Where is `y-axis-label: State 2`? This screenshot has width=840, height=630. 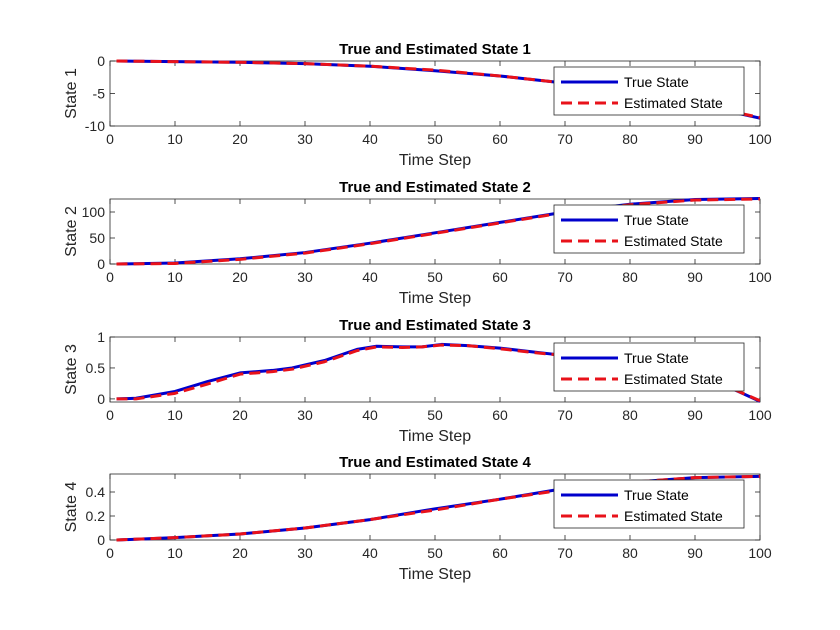
y-axis-label: State 2 is located at coordinates (71, 231).